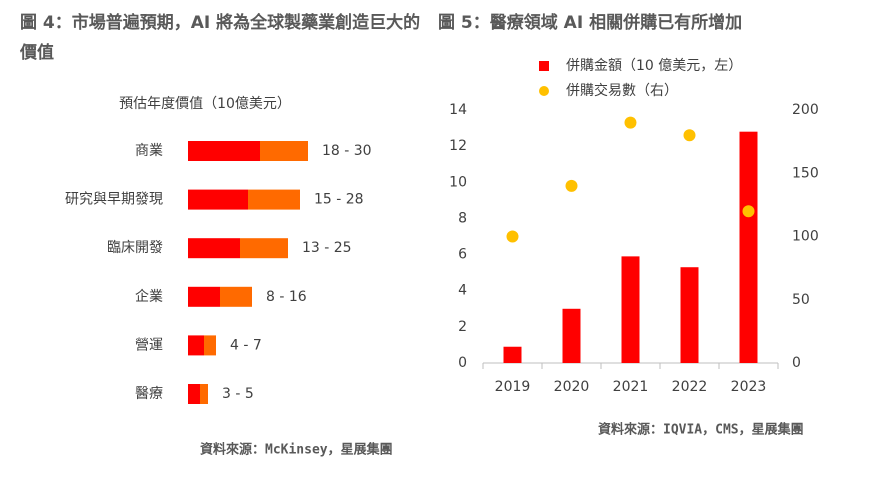 This screenshot has width=874, height=489. What do you see at coordinates (458, 182) in the screenshot?
I see `y-tick-label: 10` at bounding box center [458, 182].